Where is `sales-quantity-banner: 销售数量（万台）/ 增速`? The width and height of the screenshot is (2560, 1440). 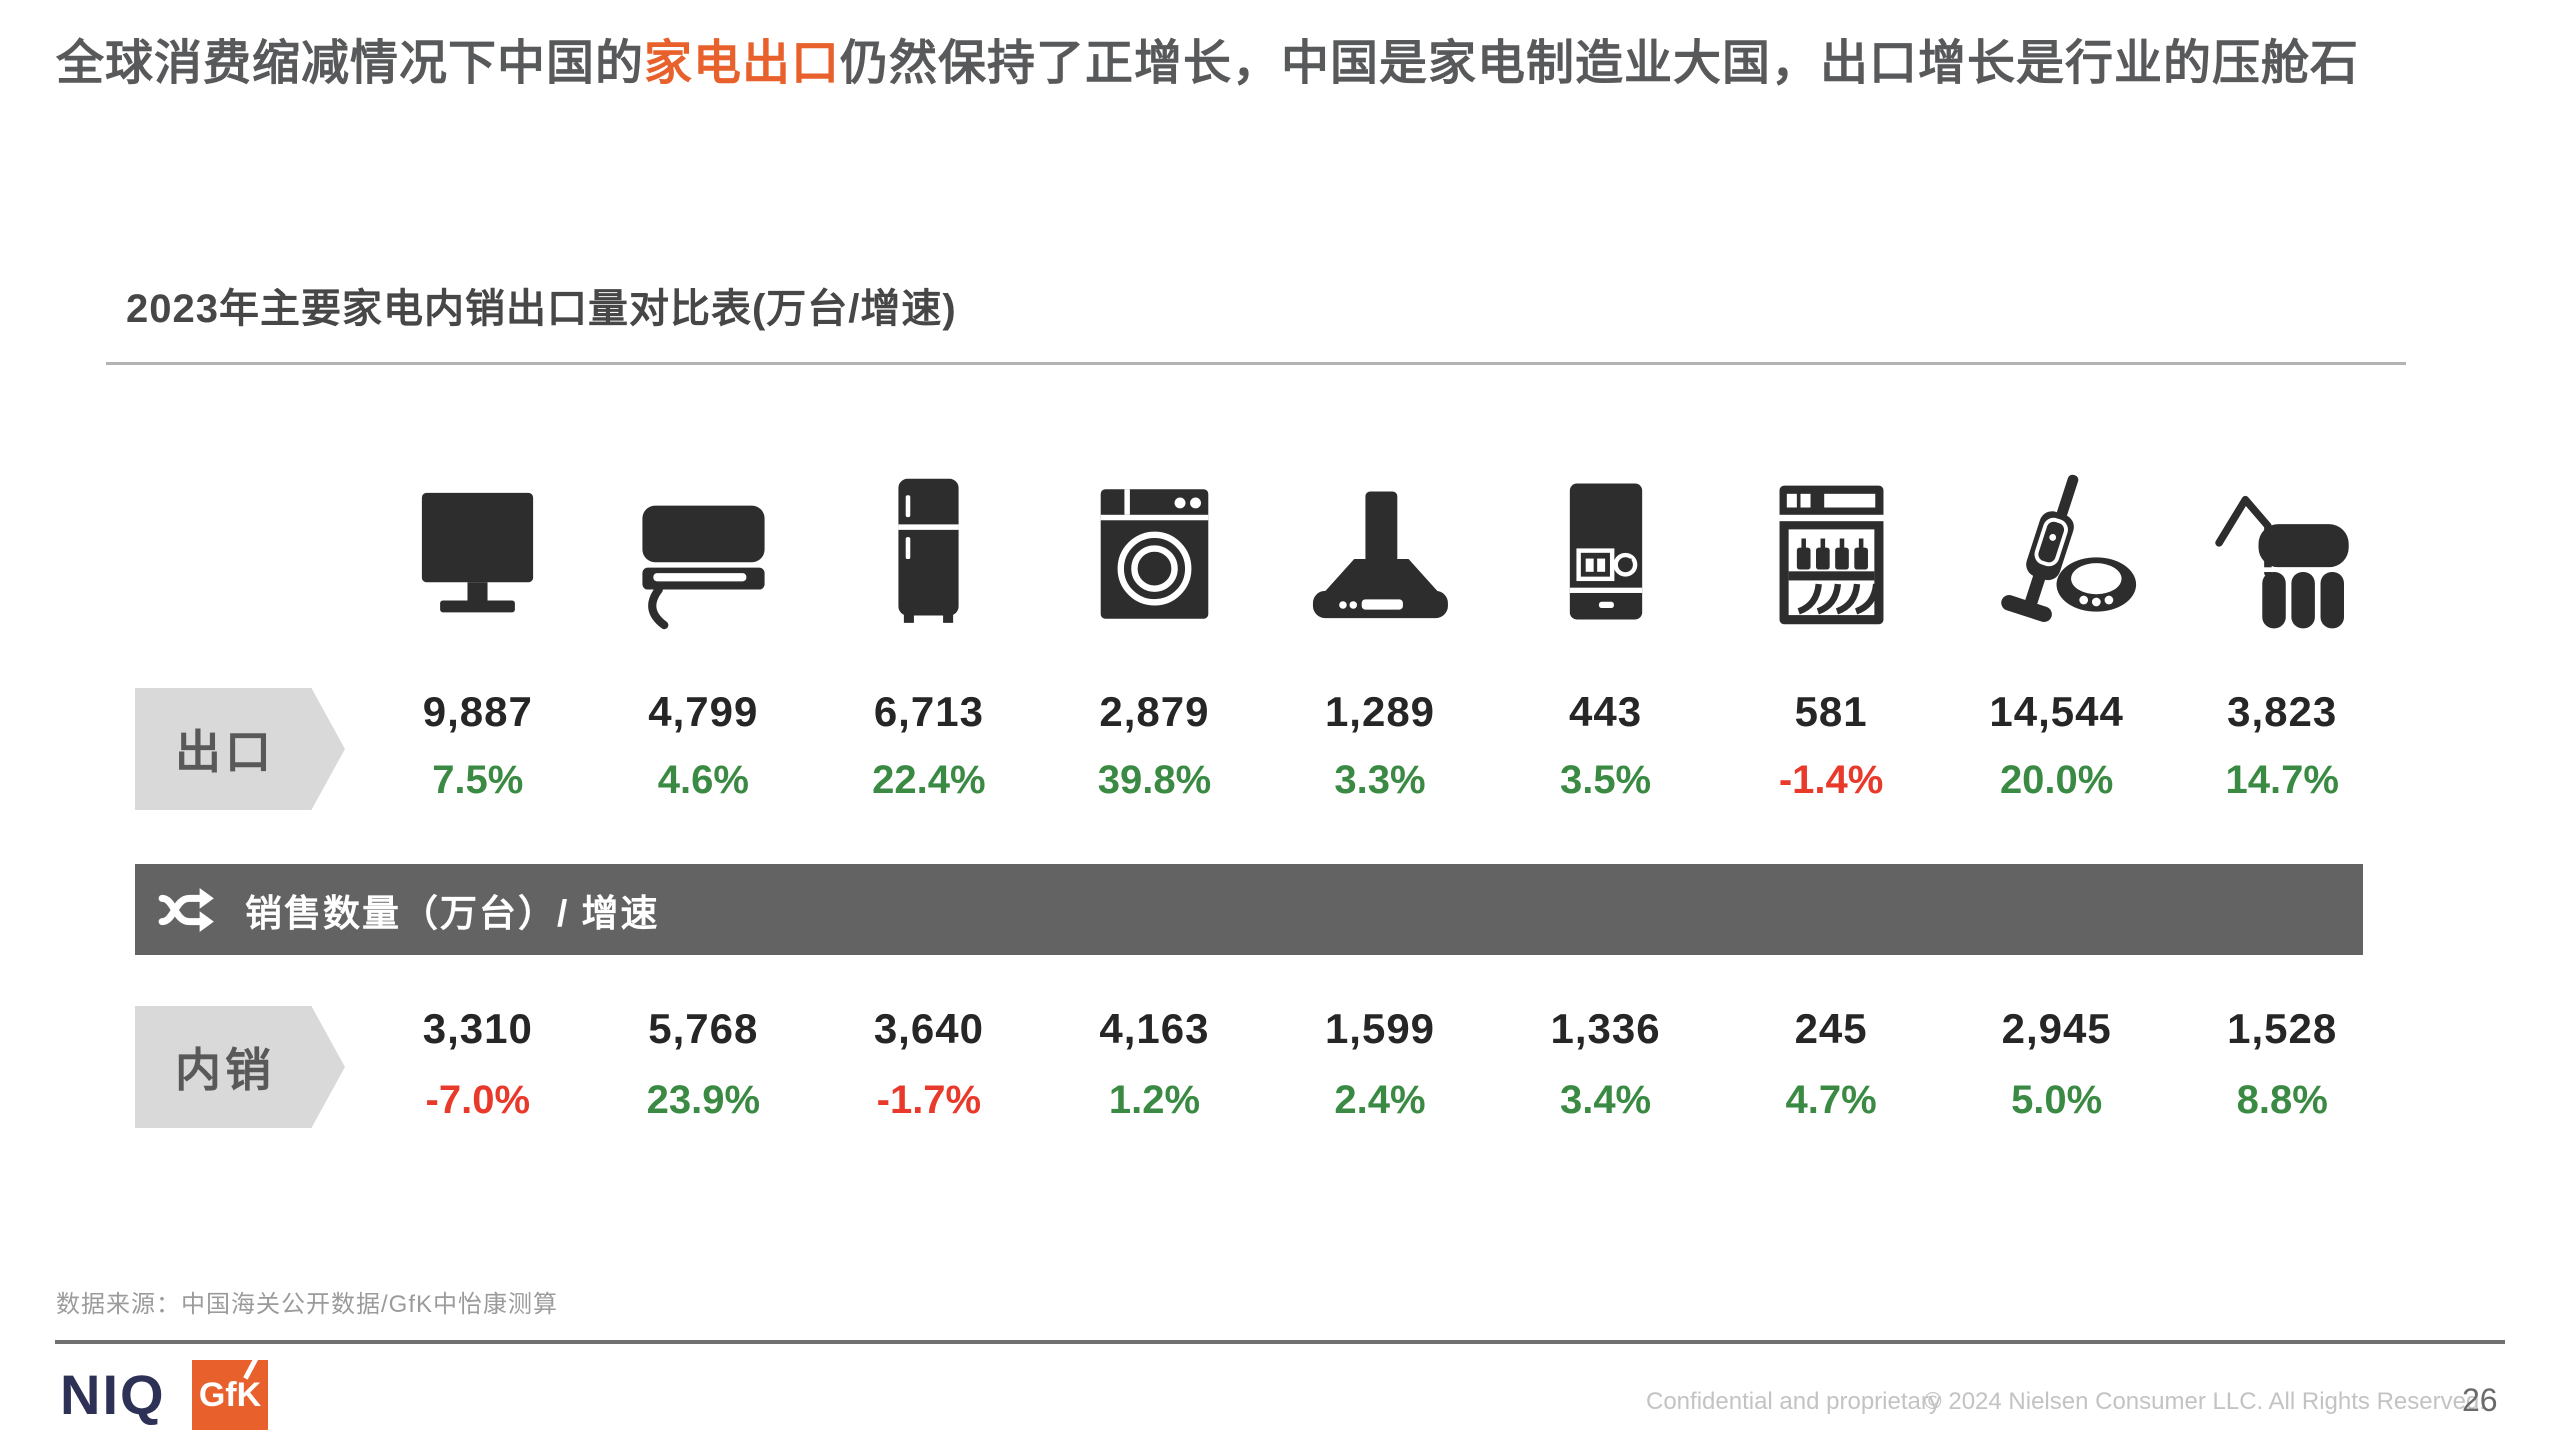
sales-quantity-banner: 销售数量（万台）/ 增速 is located at coordinates (1249, 909).